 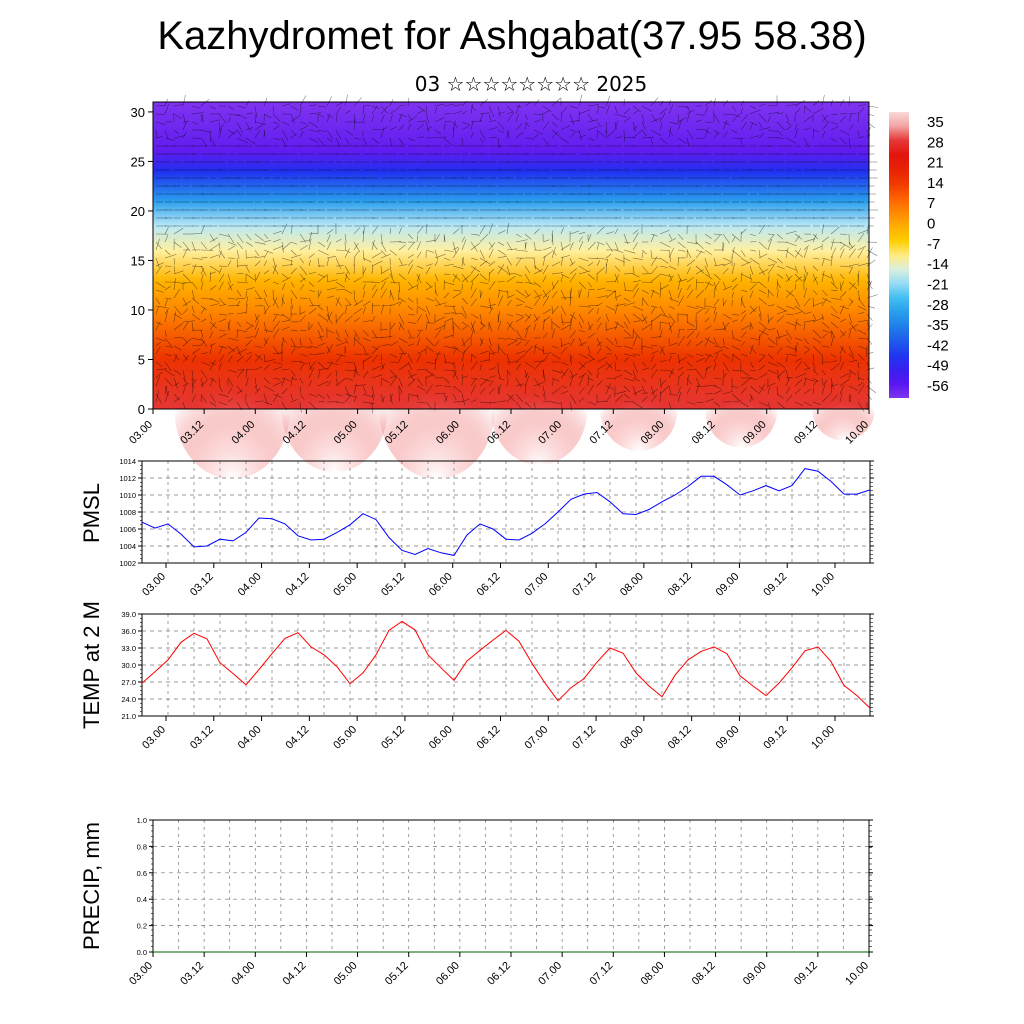 What do you see at coordinates (489, 738) in the screenshot?
I see `x-tick-label: 06.12` at bounding box center [489, 738].